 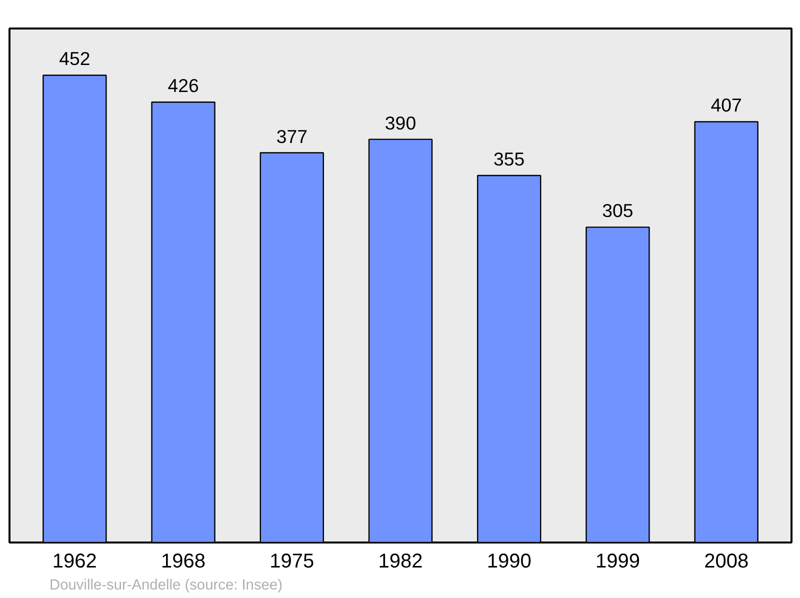 I want to click on x-tick-label: 1968, so click(x=183, y=561).